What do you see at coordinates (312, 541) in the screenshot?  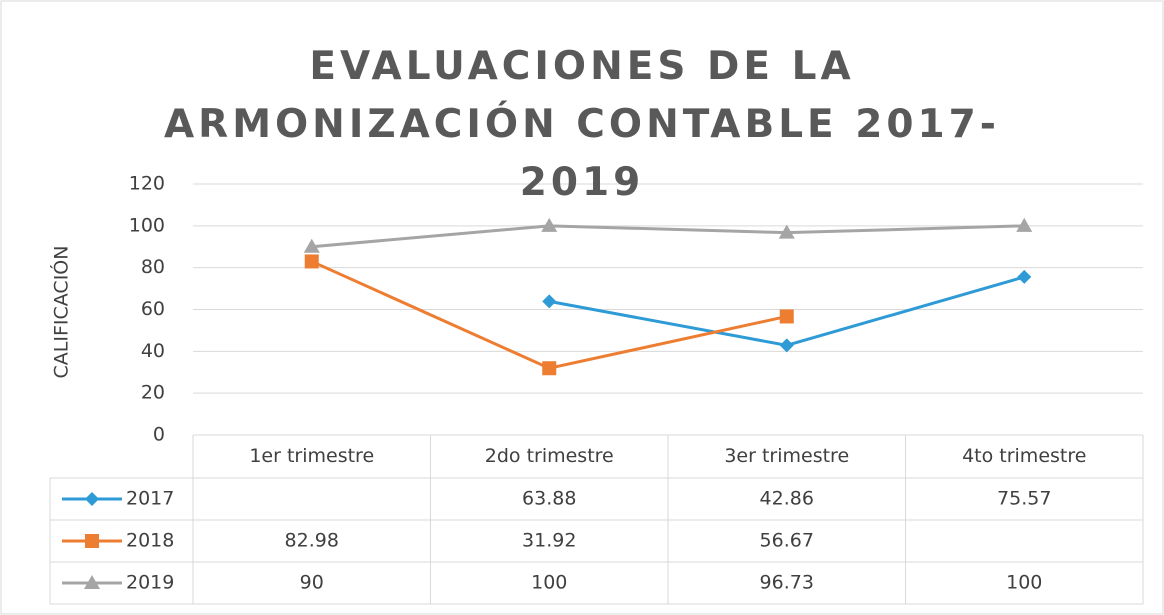 I see `table-cell: 82.98` at bounding box center [312, 541].